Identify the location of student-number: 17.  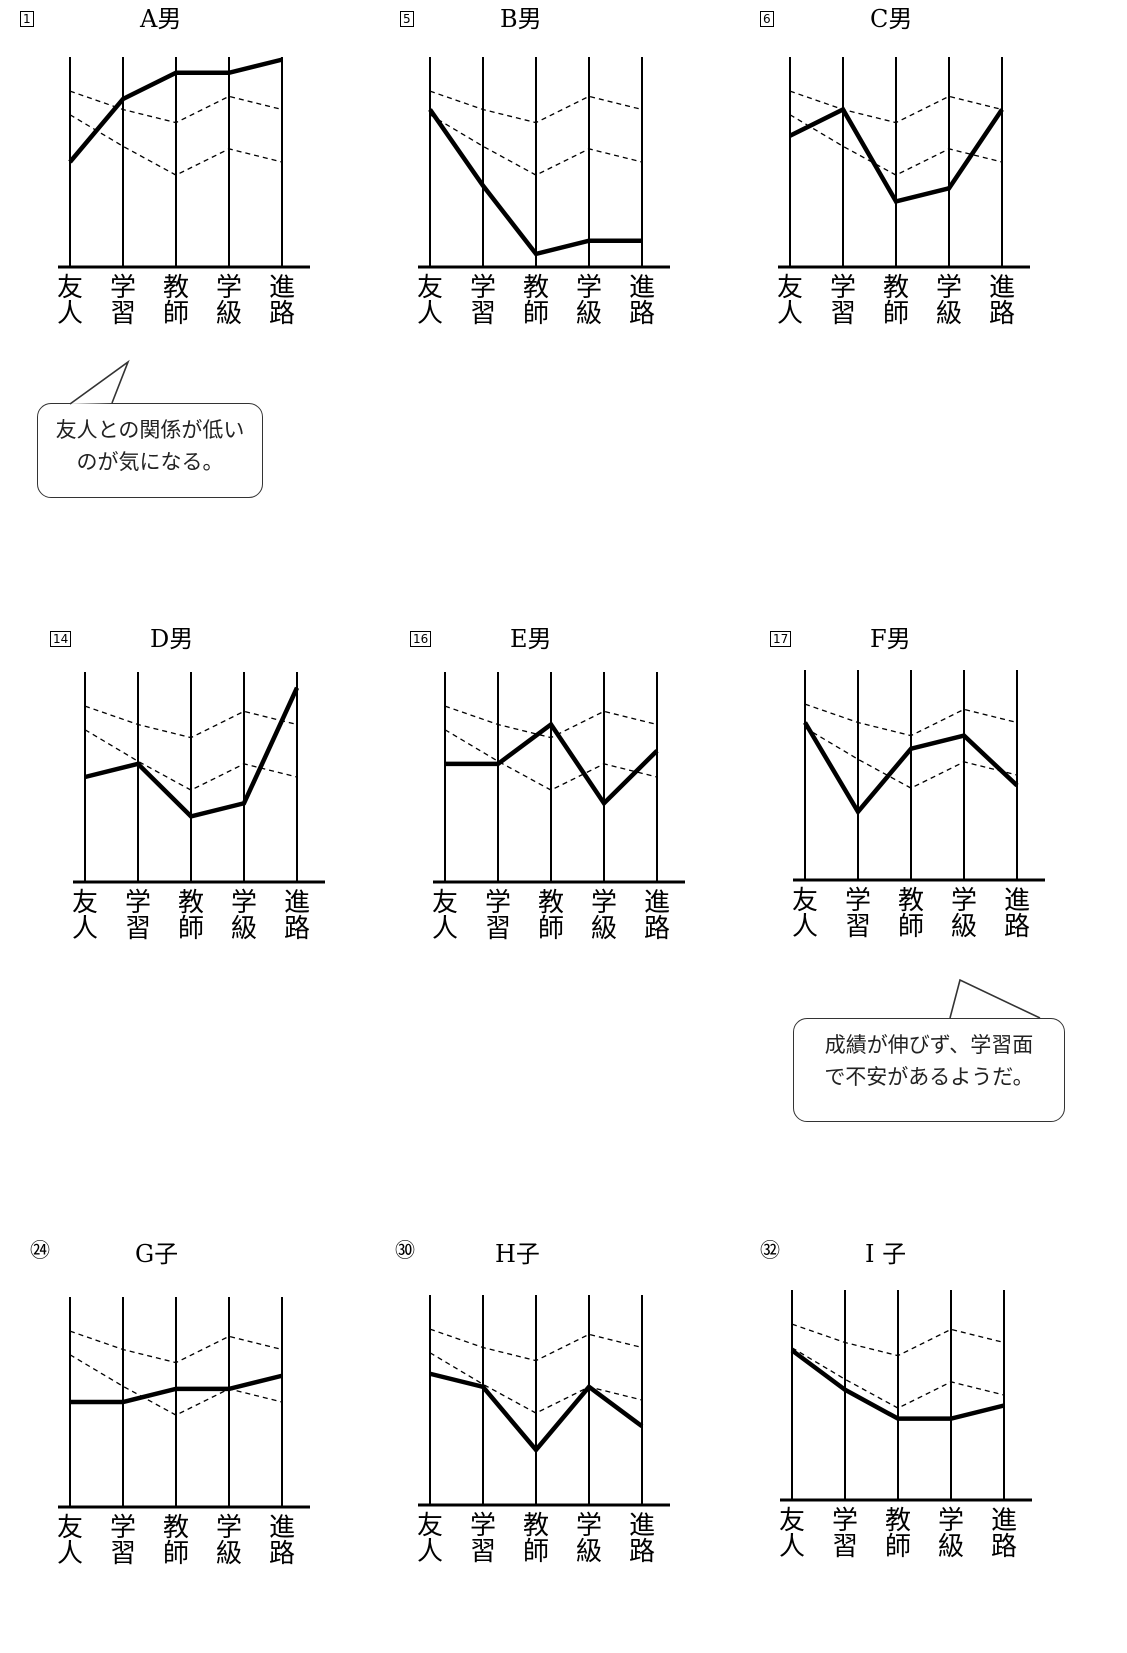
(781, 639).